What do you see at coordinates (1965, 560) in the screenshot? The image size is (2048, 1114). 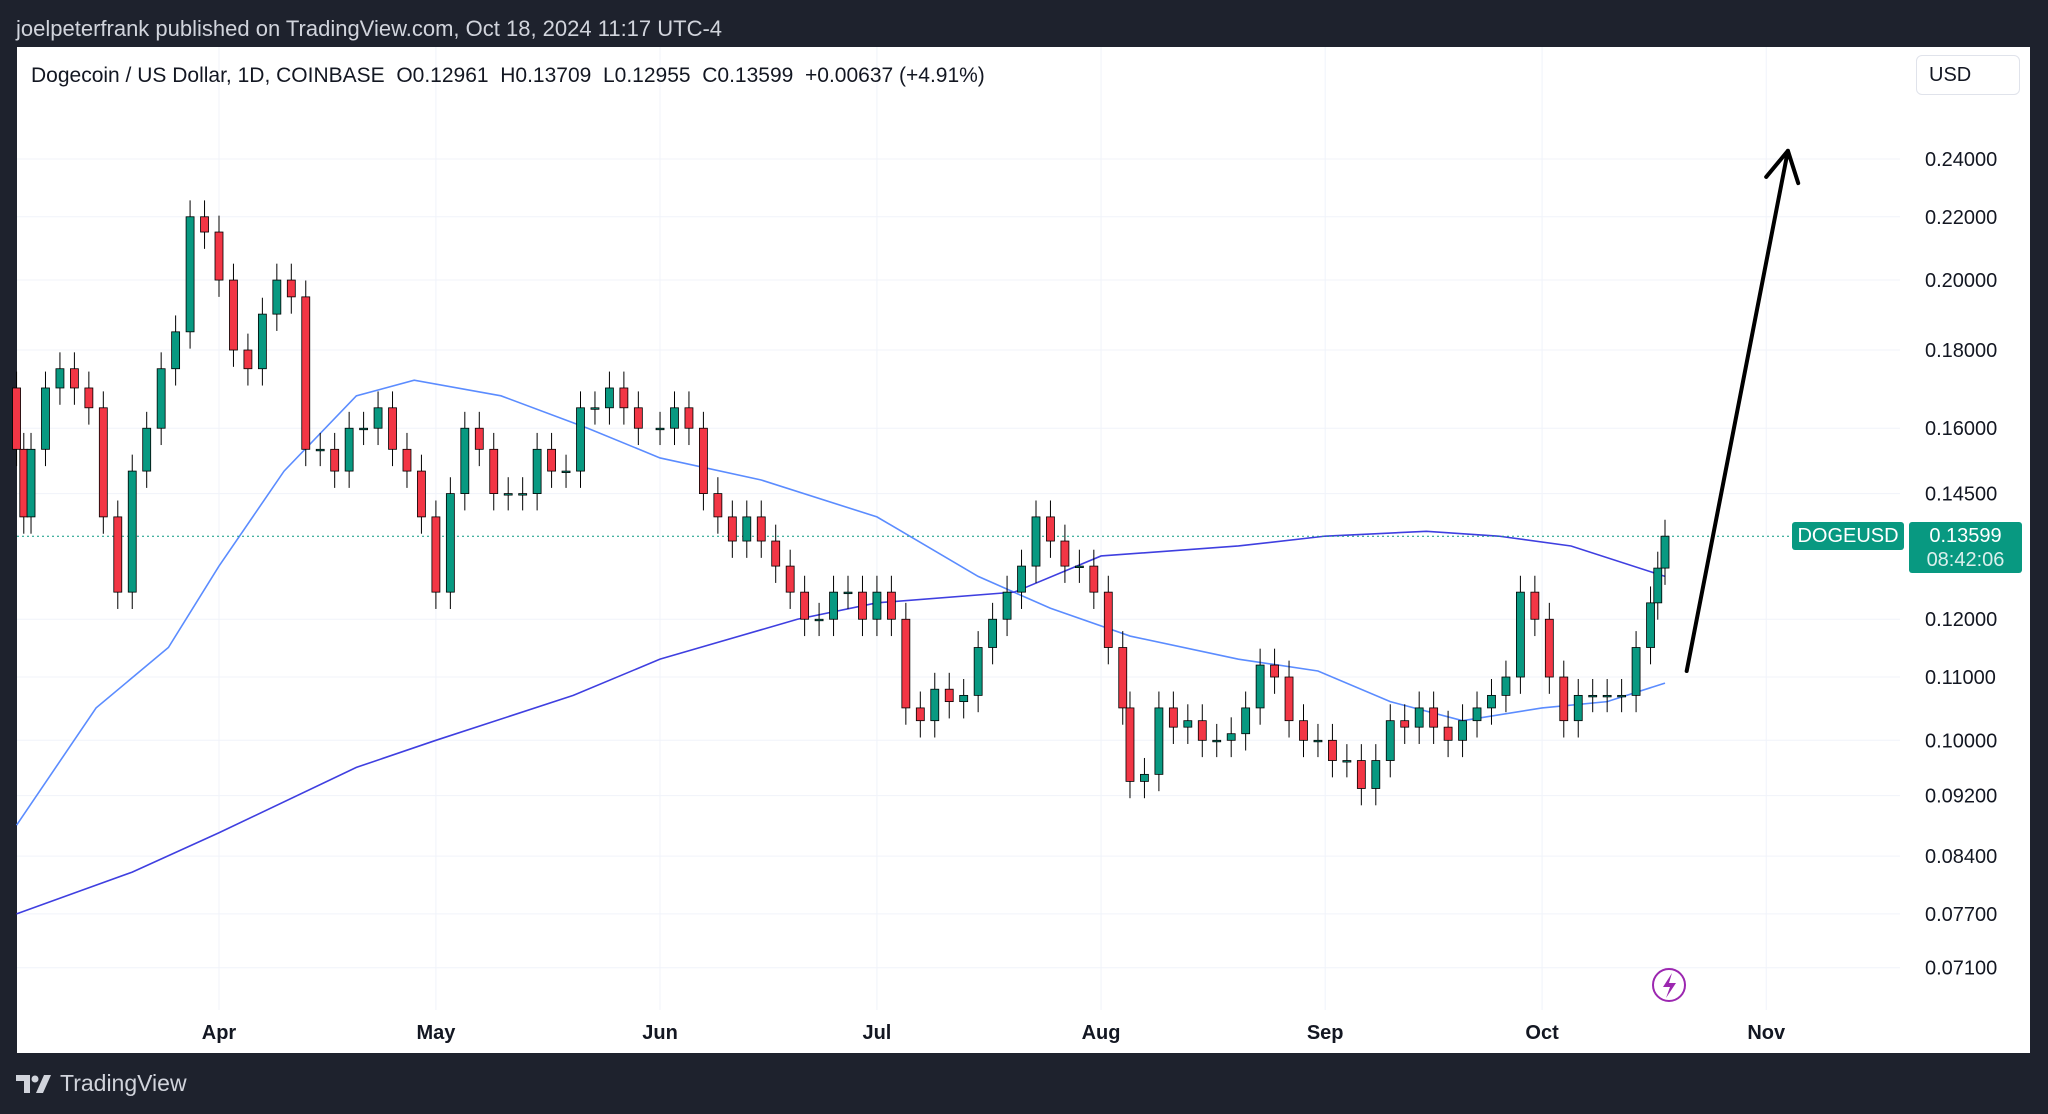 I see `bar-countdown: 08:42:06` at bounding box center [1965, 560].